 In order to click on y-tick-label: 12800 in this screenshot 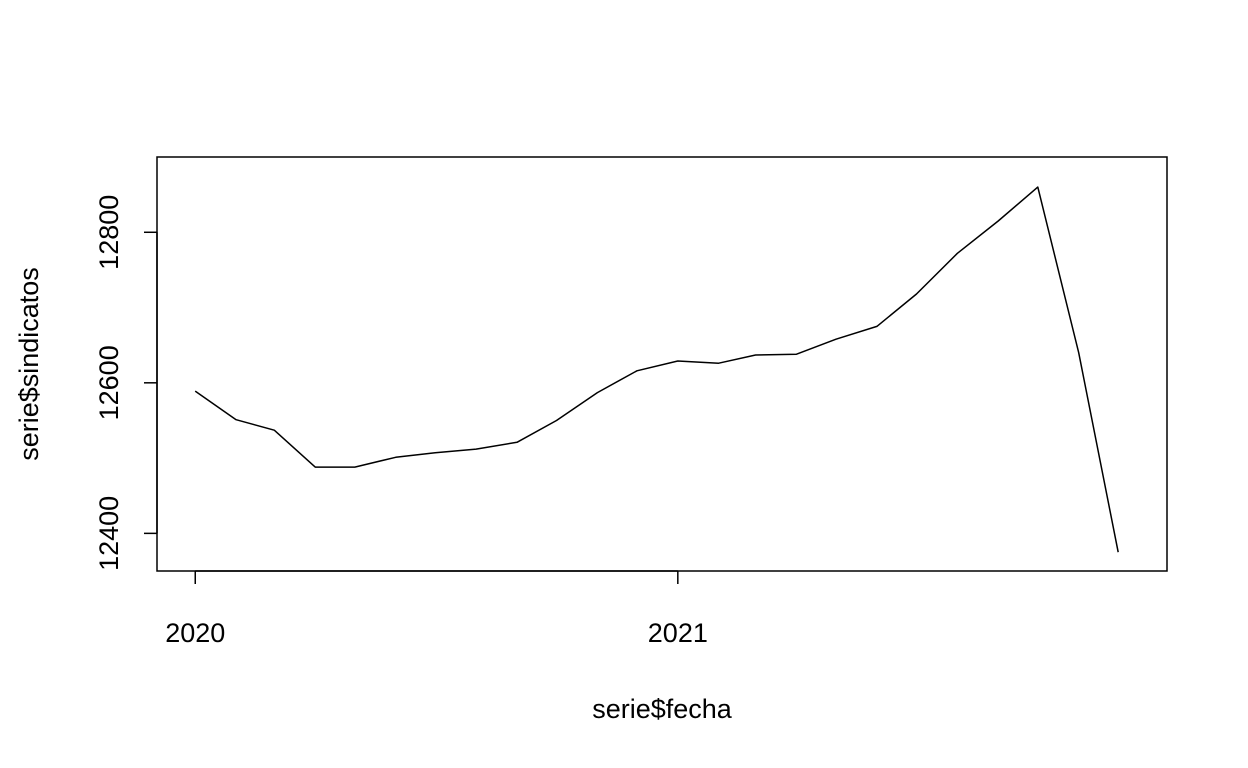, I will do `click(109, 232)`.